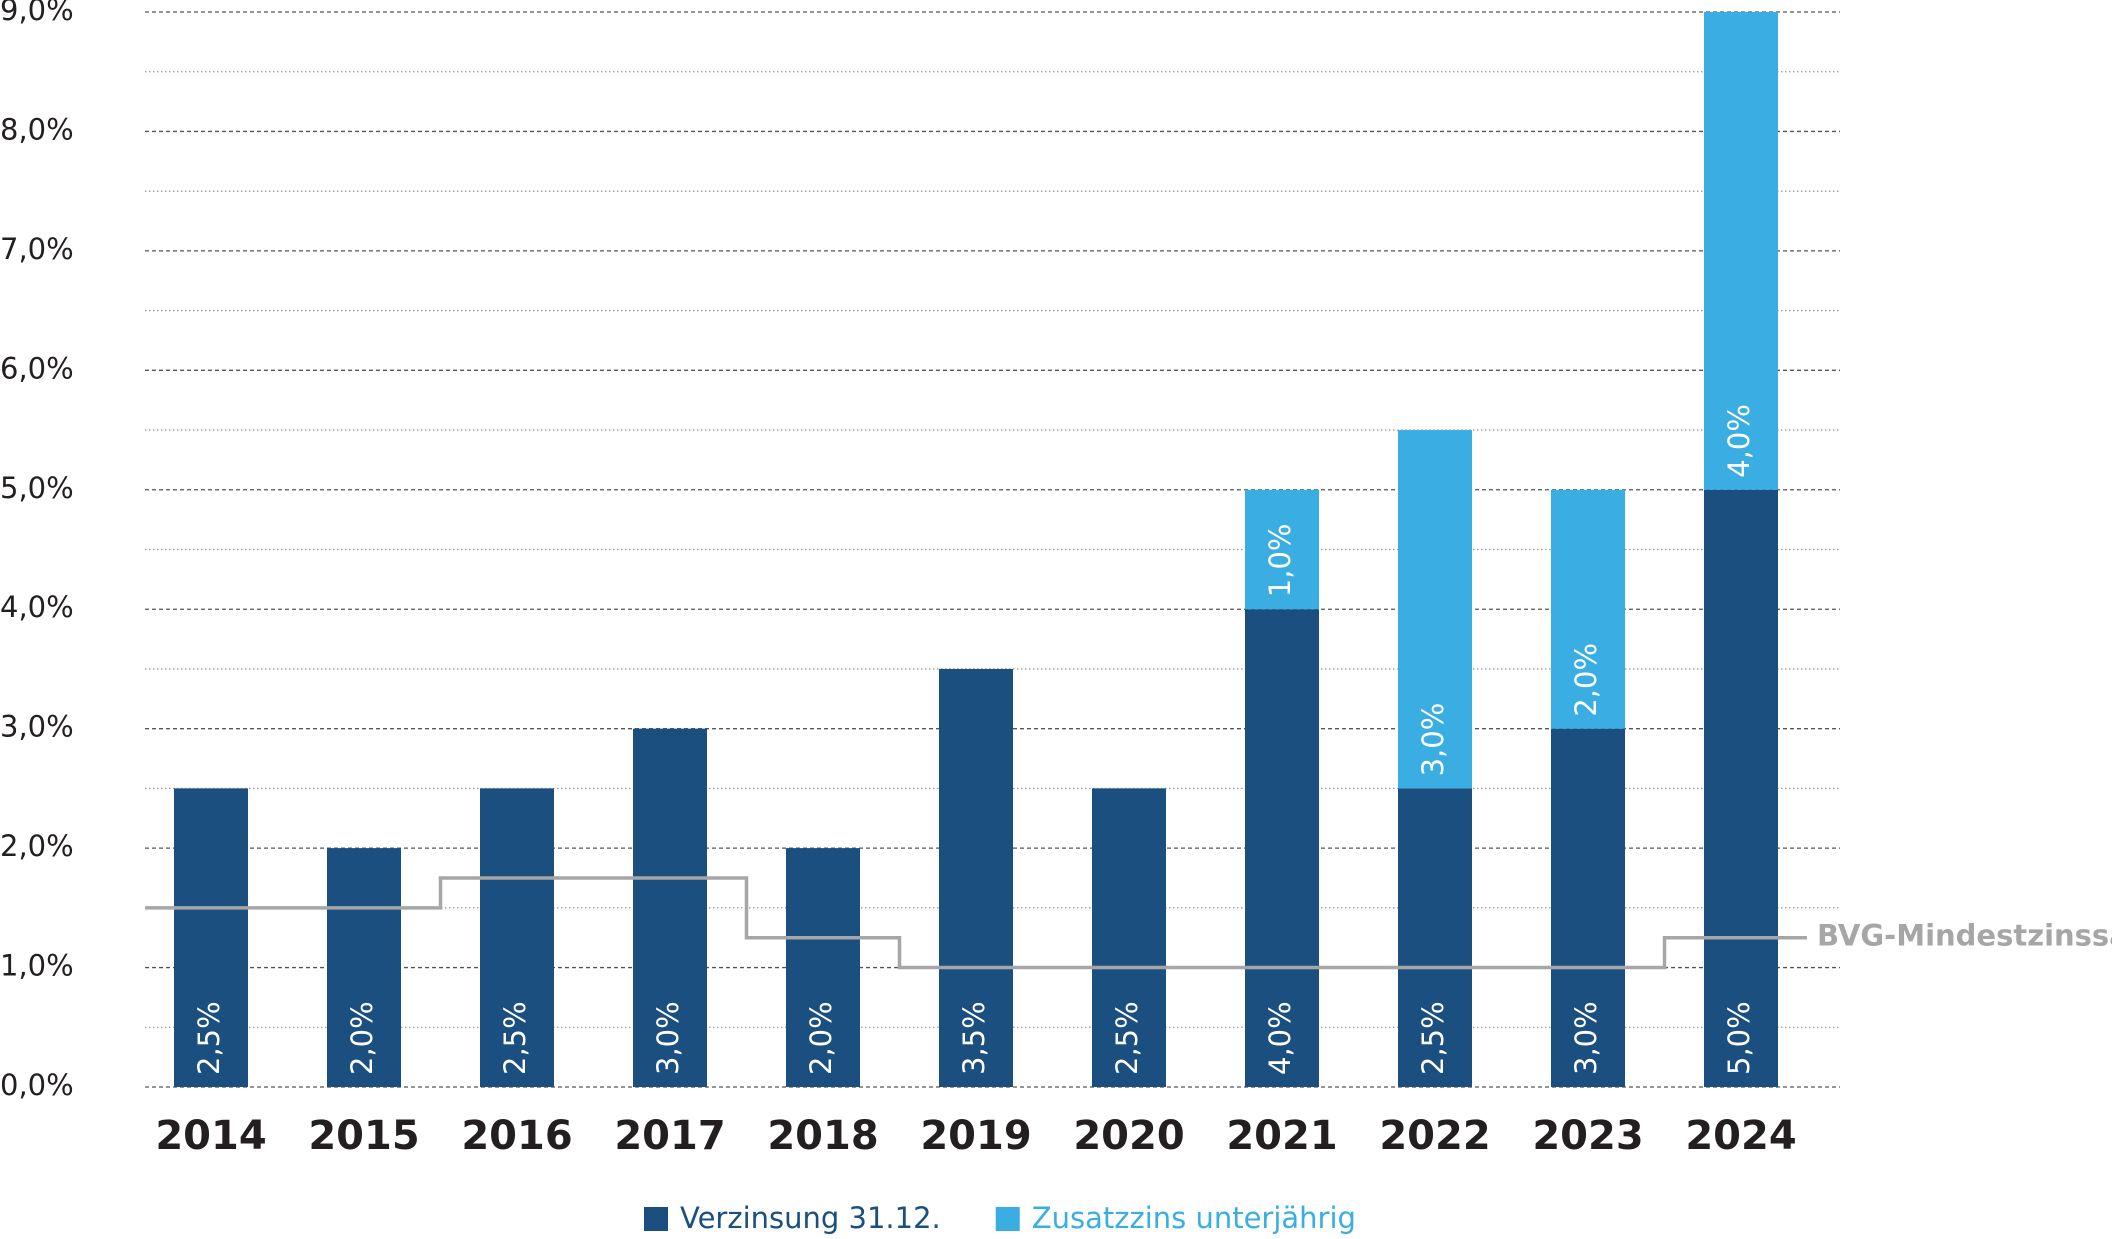  What do you see at coordinates (1194, 1218) in the screenshot?
I see `legend-label: Zusatzzins unterjährig` at bounding box center [1194, 1218].